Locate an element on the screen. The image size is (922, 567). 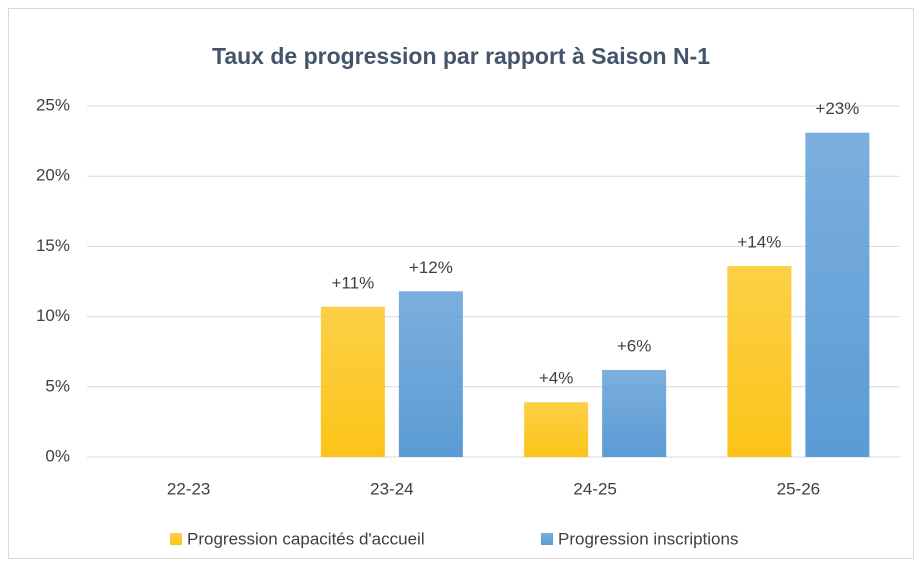
y-tick-label: 10% is located at coordinates (53, 315).